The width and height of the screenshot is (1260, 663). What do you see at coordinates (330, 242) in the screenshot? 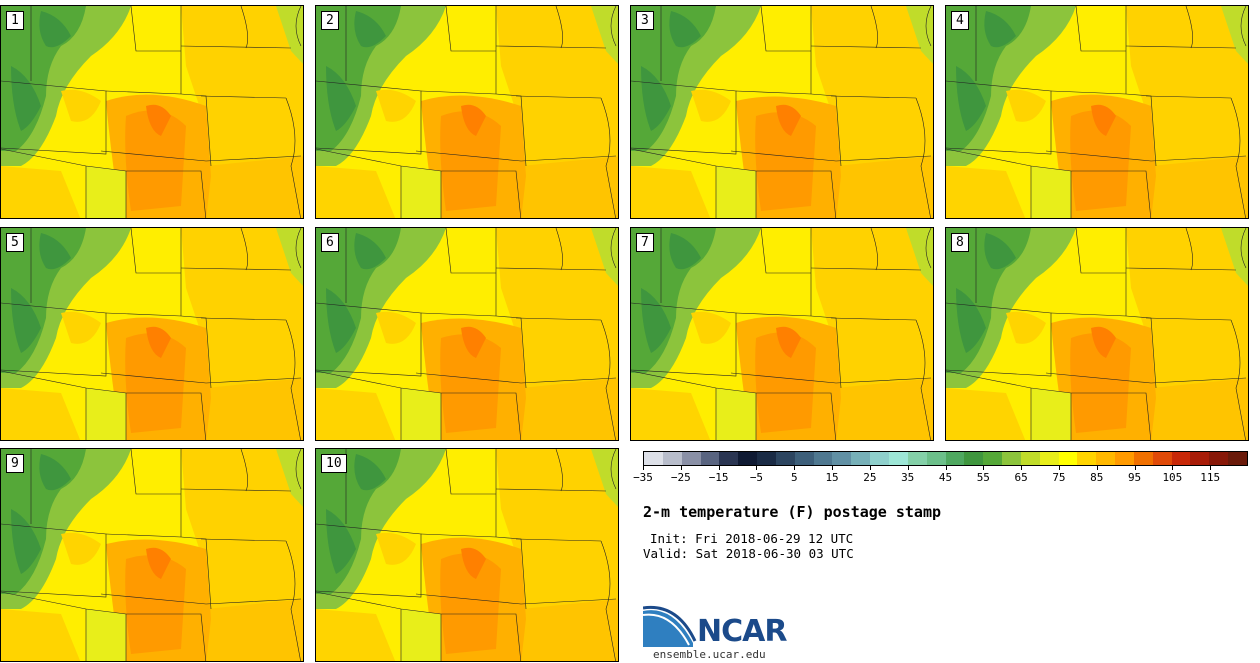
I see `member-number: 6` at bounding box center [330, 242].